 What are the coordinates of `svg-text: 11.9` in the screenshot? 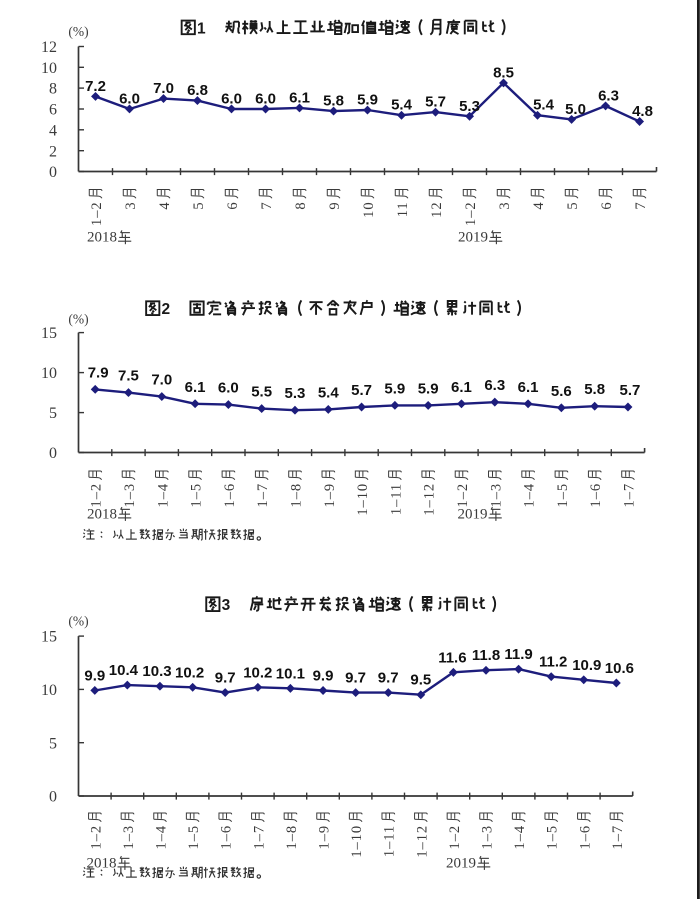 It's located at (518, 654).